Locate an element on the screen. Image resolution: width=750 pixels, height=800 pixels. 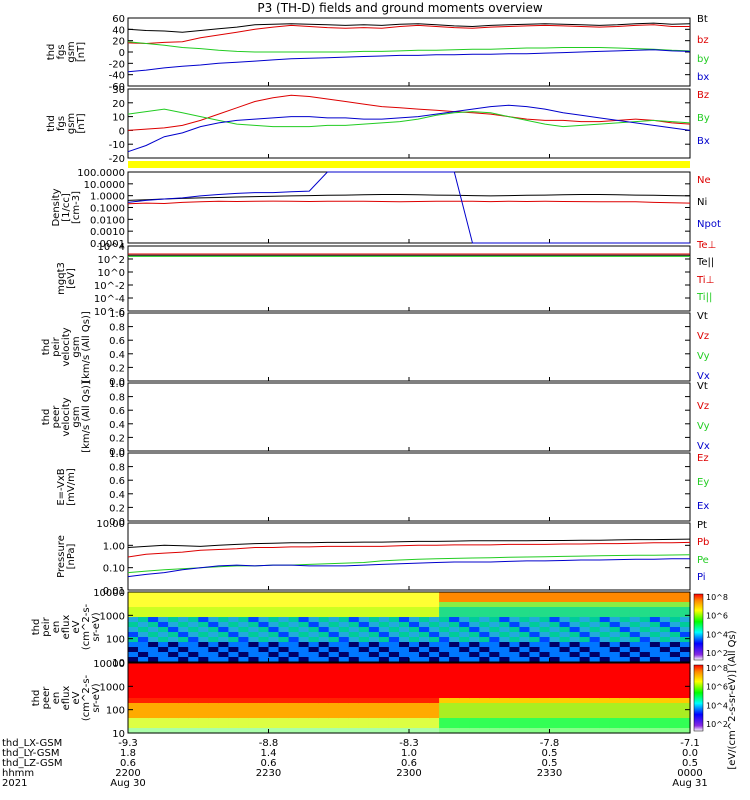
y-tick-label: 1000 is located at coordinates (112, 687).